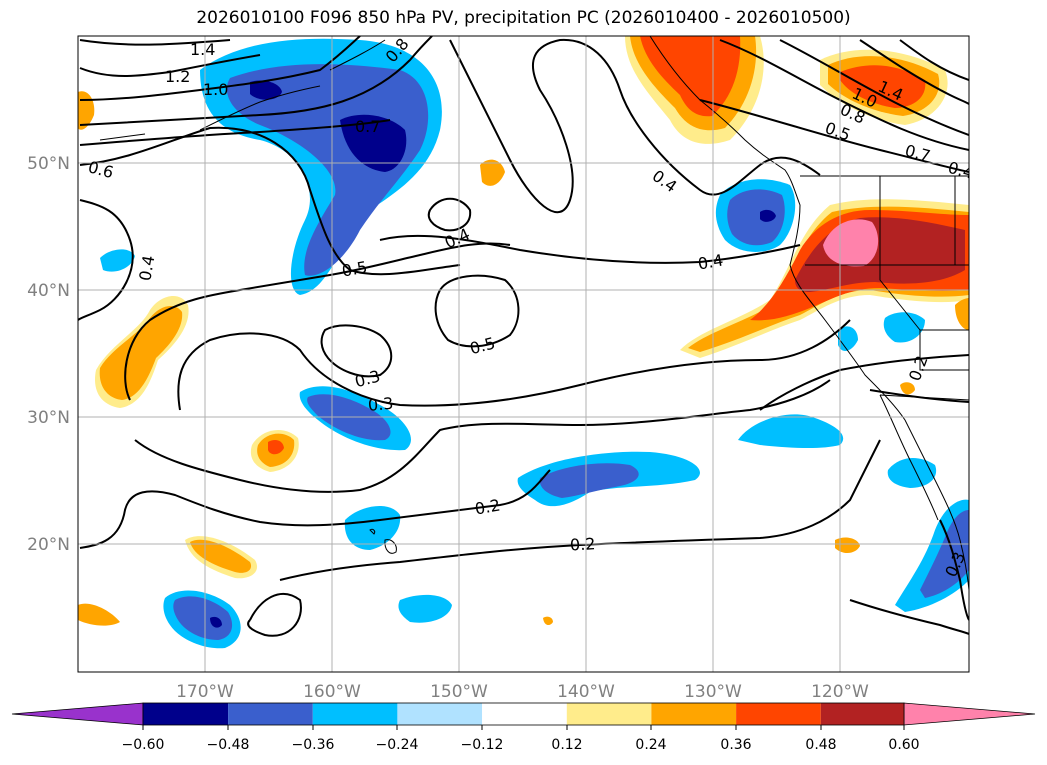 The image size is (1047, 765). I want to click on lat-label: 40°N, so click(48, 291).